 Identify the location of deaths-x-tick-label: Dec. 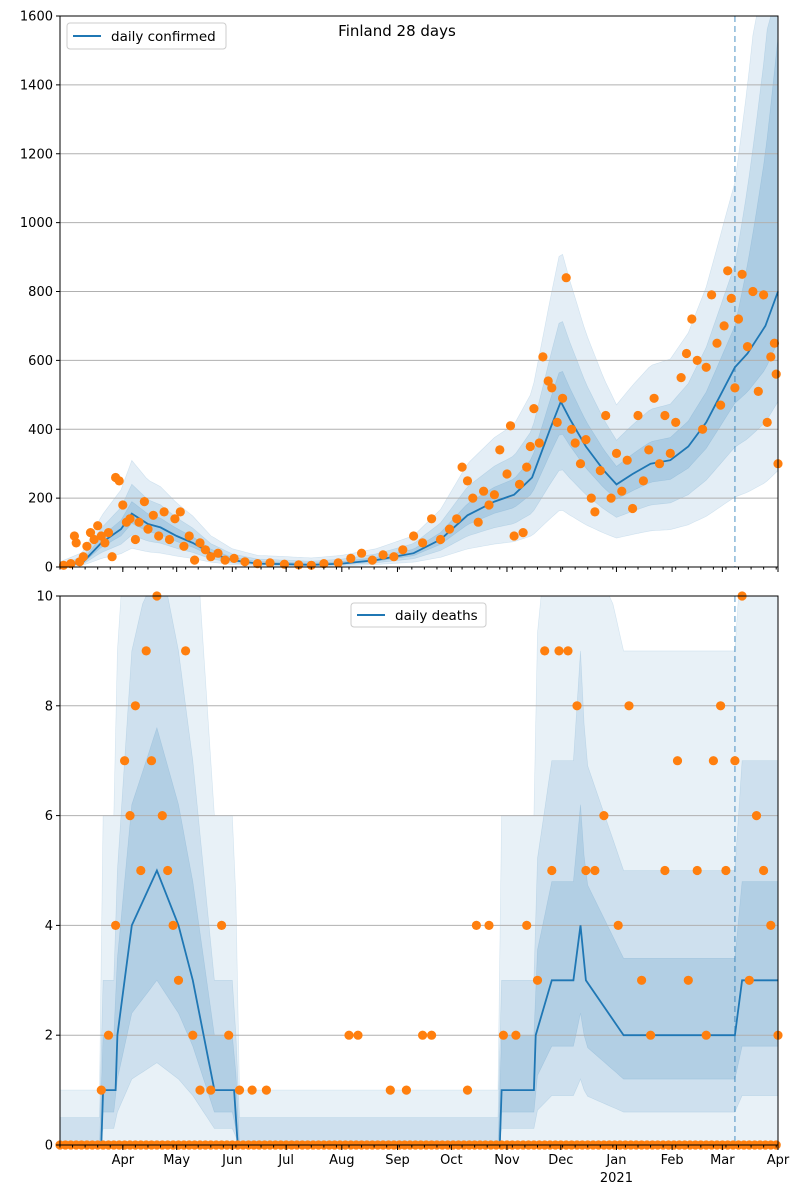
(560, 1160).